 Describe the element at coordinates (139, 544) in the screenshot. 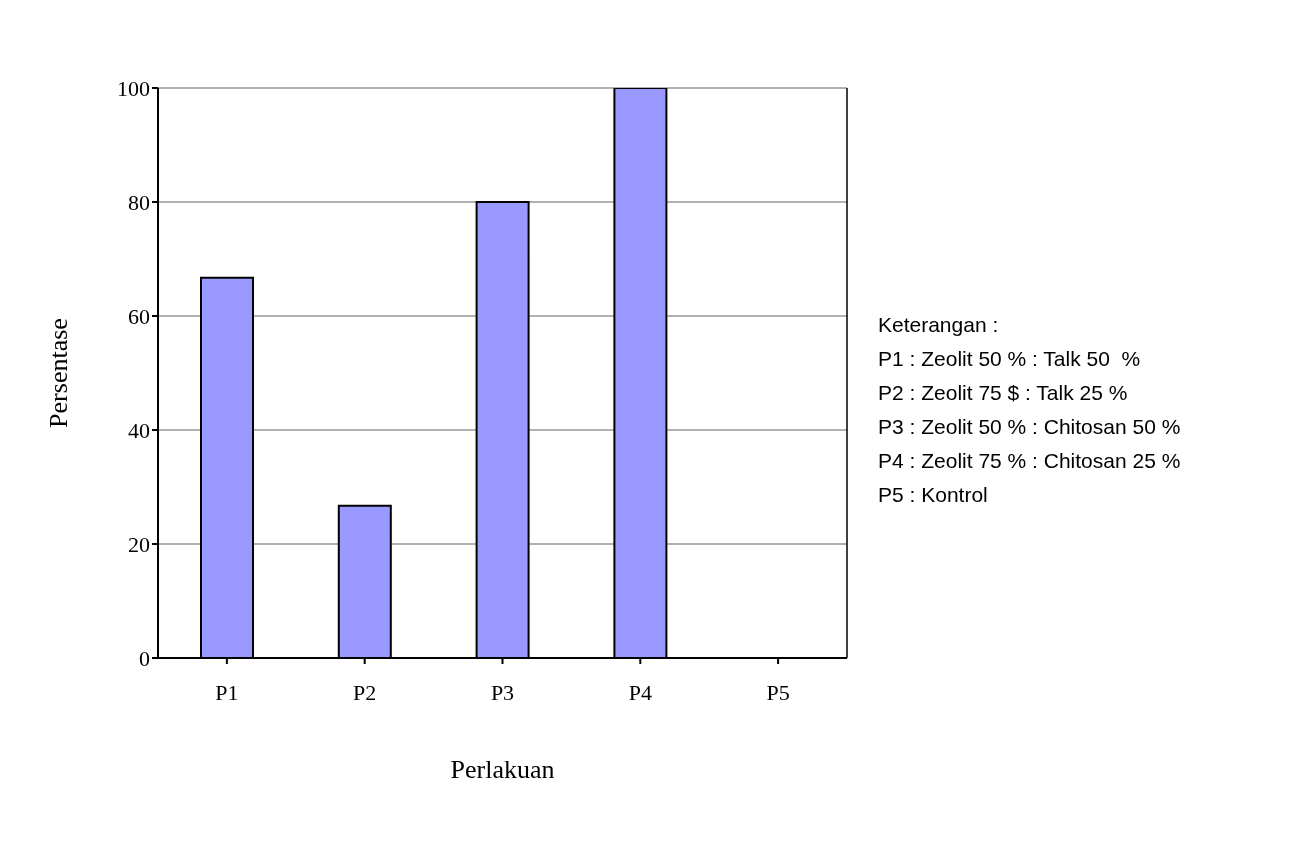

I see `y-tick-label: 20` at that location.